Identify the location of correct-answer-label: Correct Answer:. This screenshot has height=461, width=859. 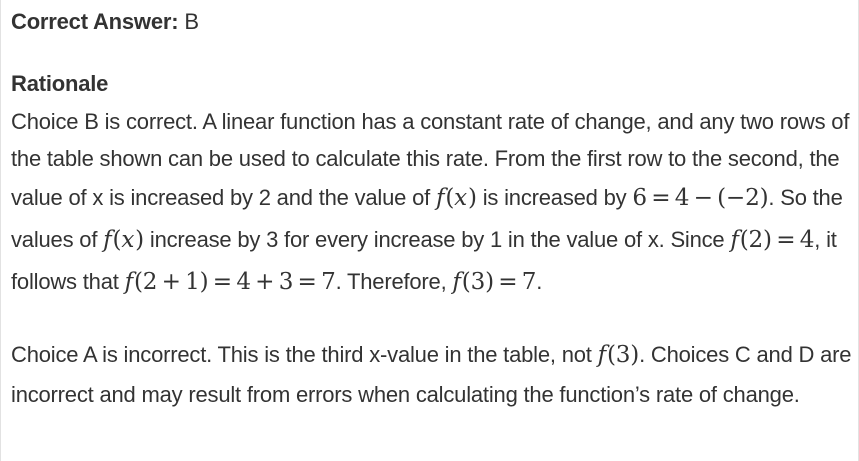
(95, 21).